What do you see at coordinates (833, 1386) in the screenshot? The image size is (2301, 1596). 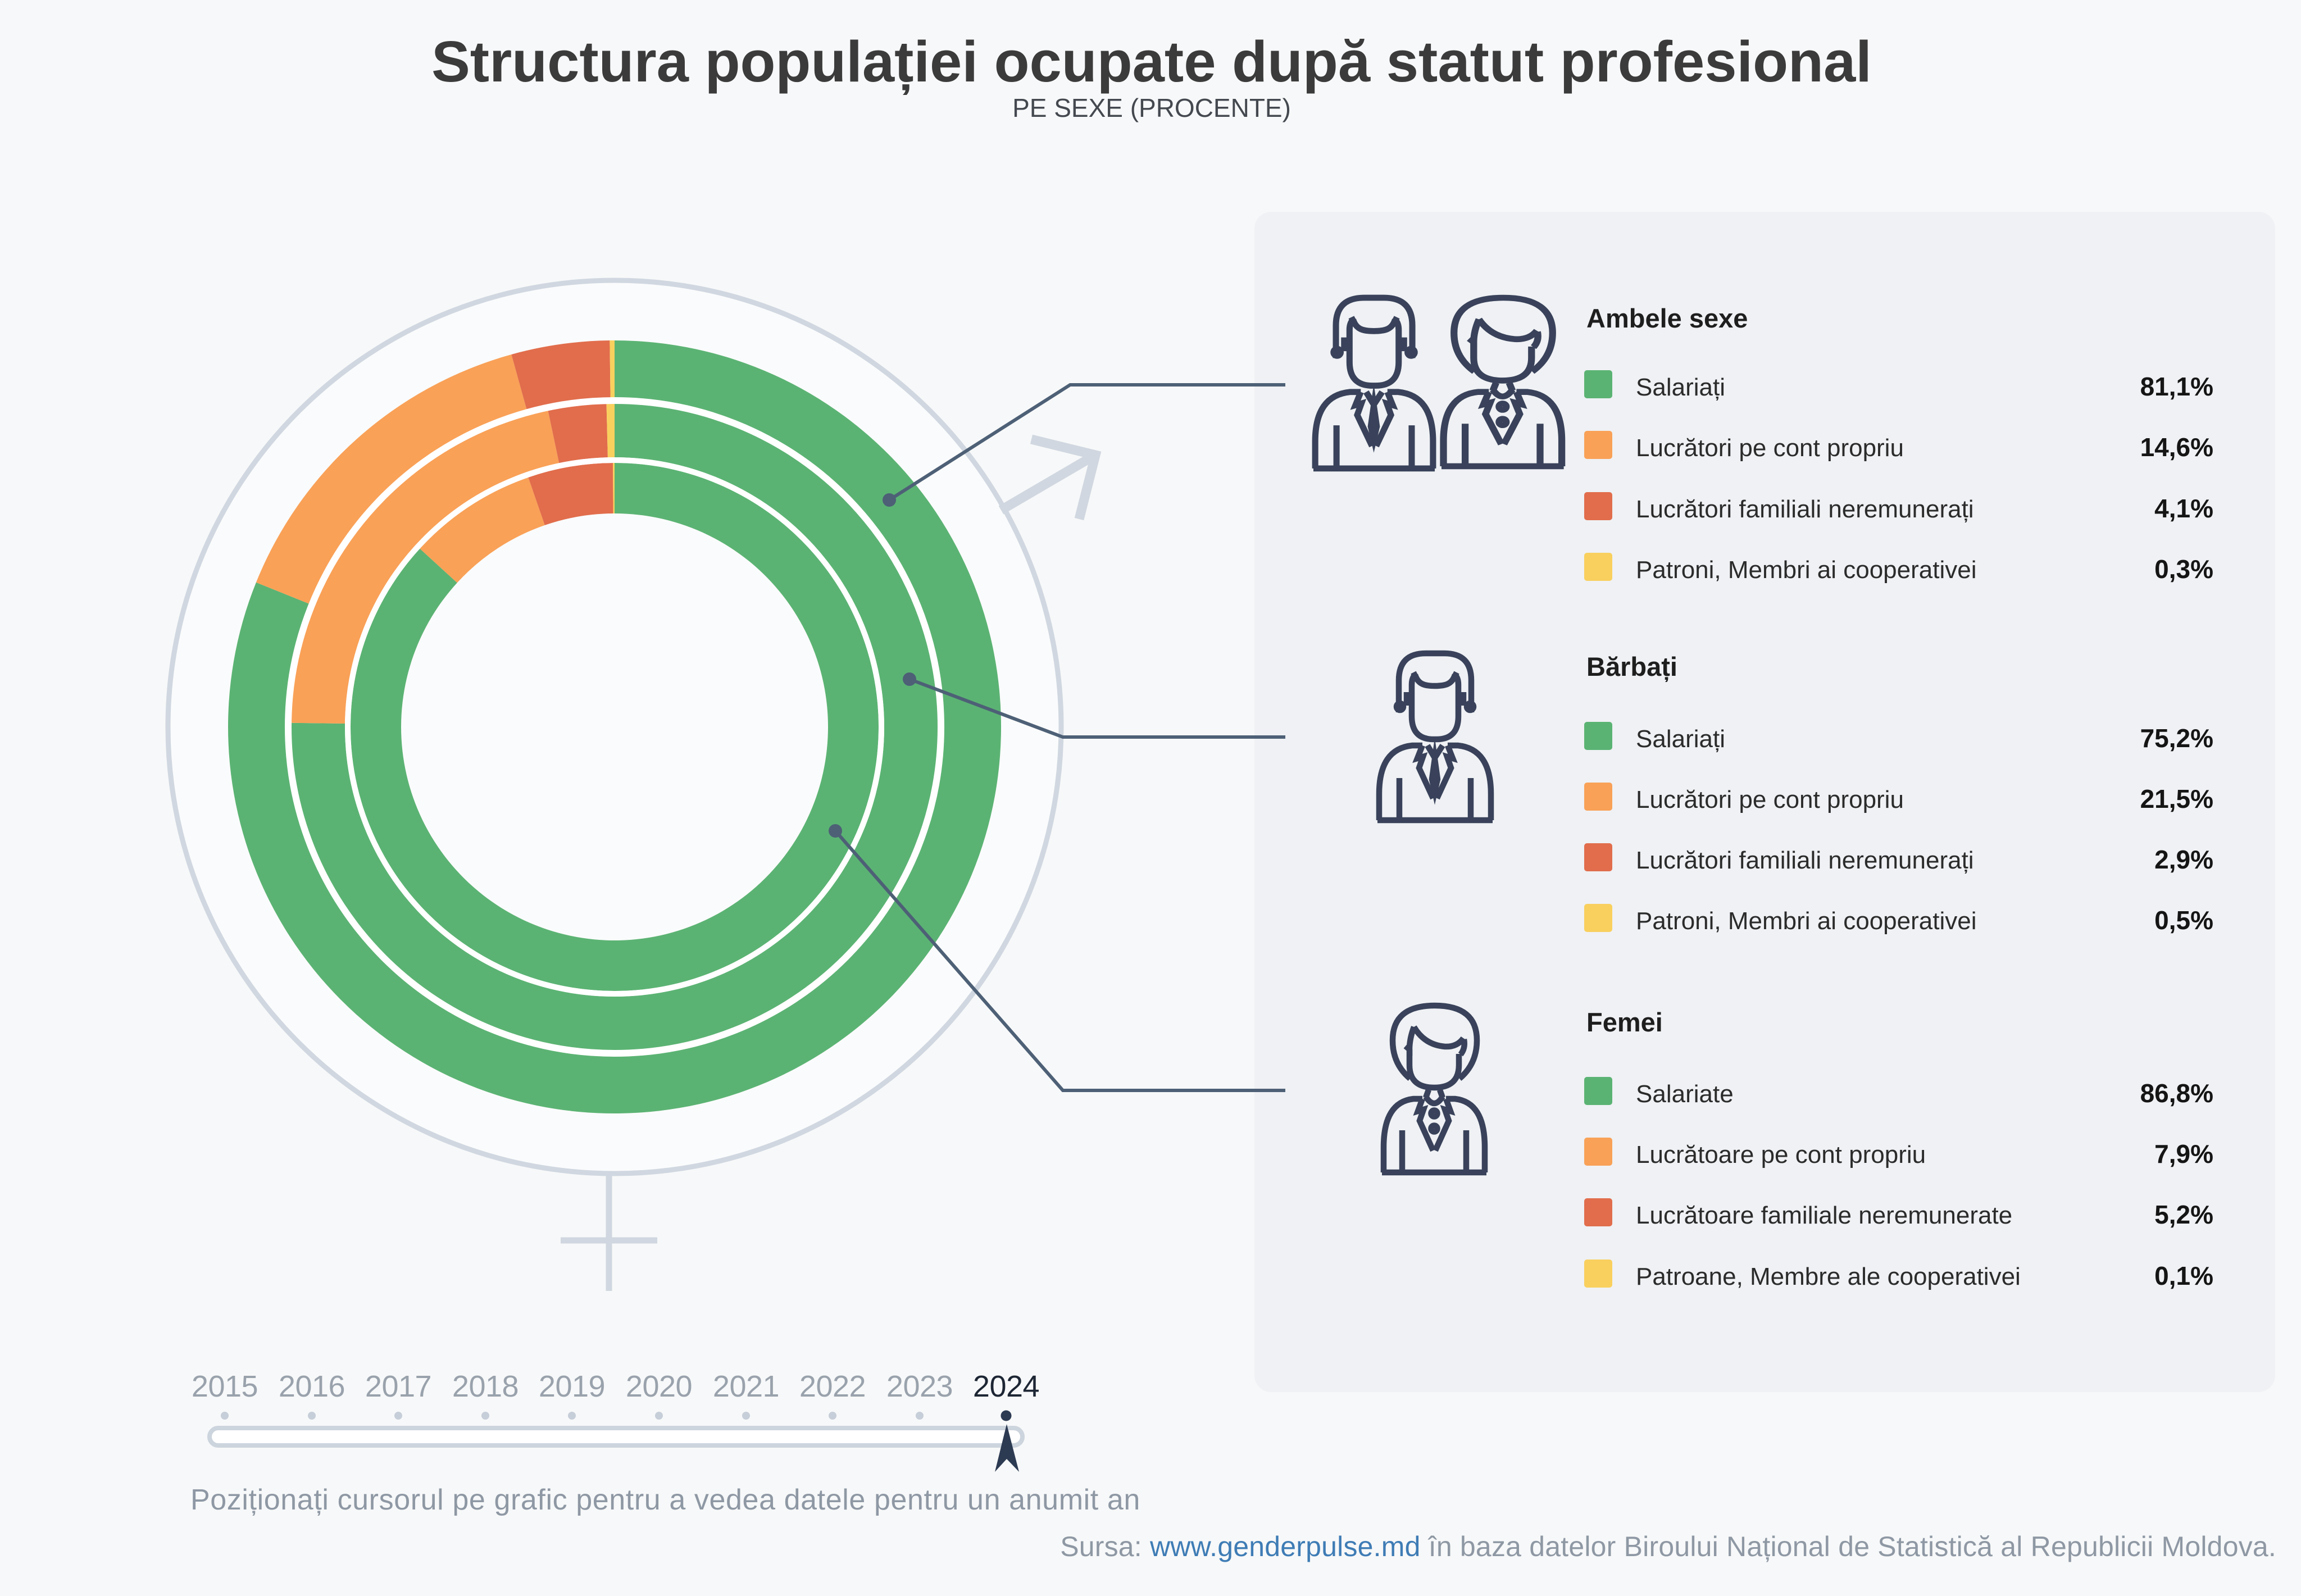 I see `svg-text: 2022` at bounding box center [833, 1386].